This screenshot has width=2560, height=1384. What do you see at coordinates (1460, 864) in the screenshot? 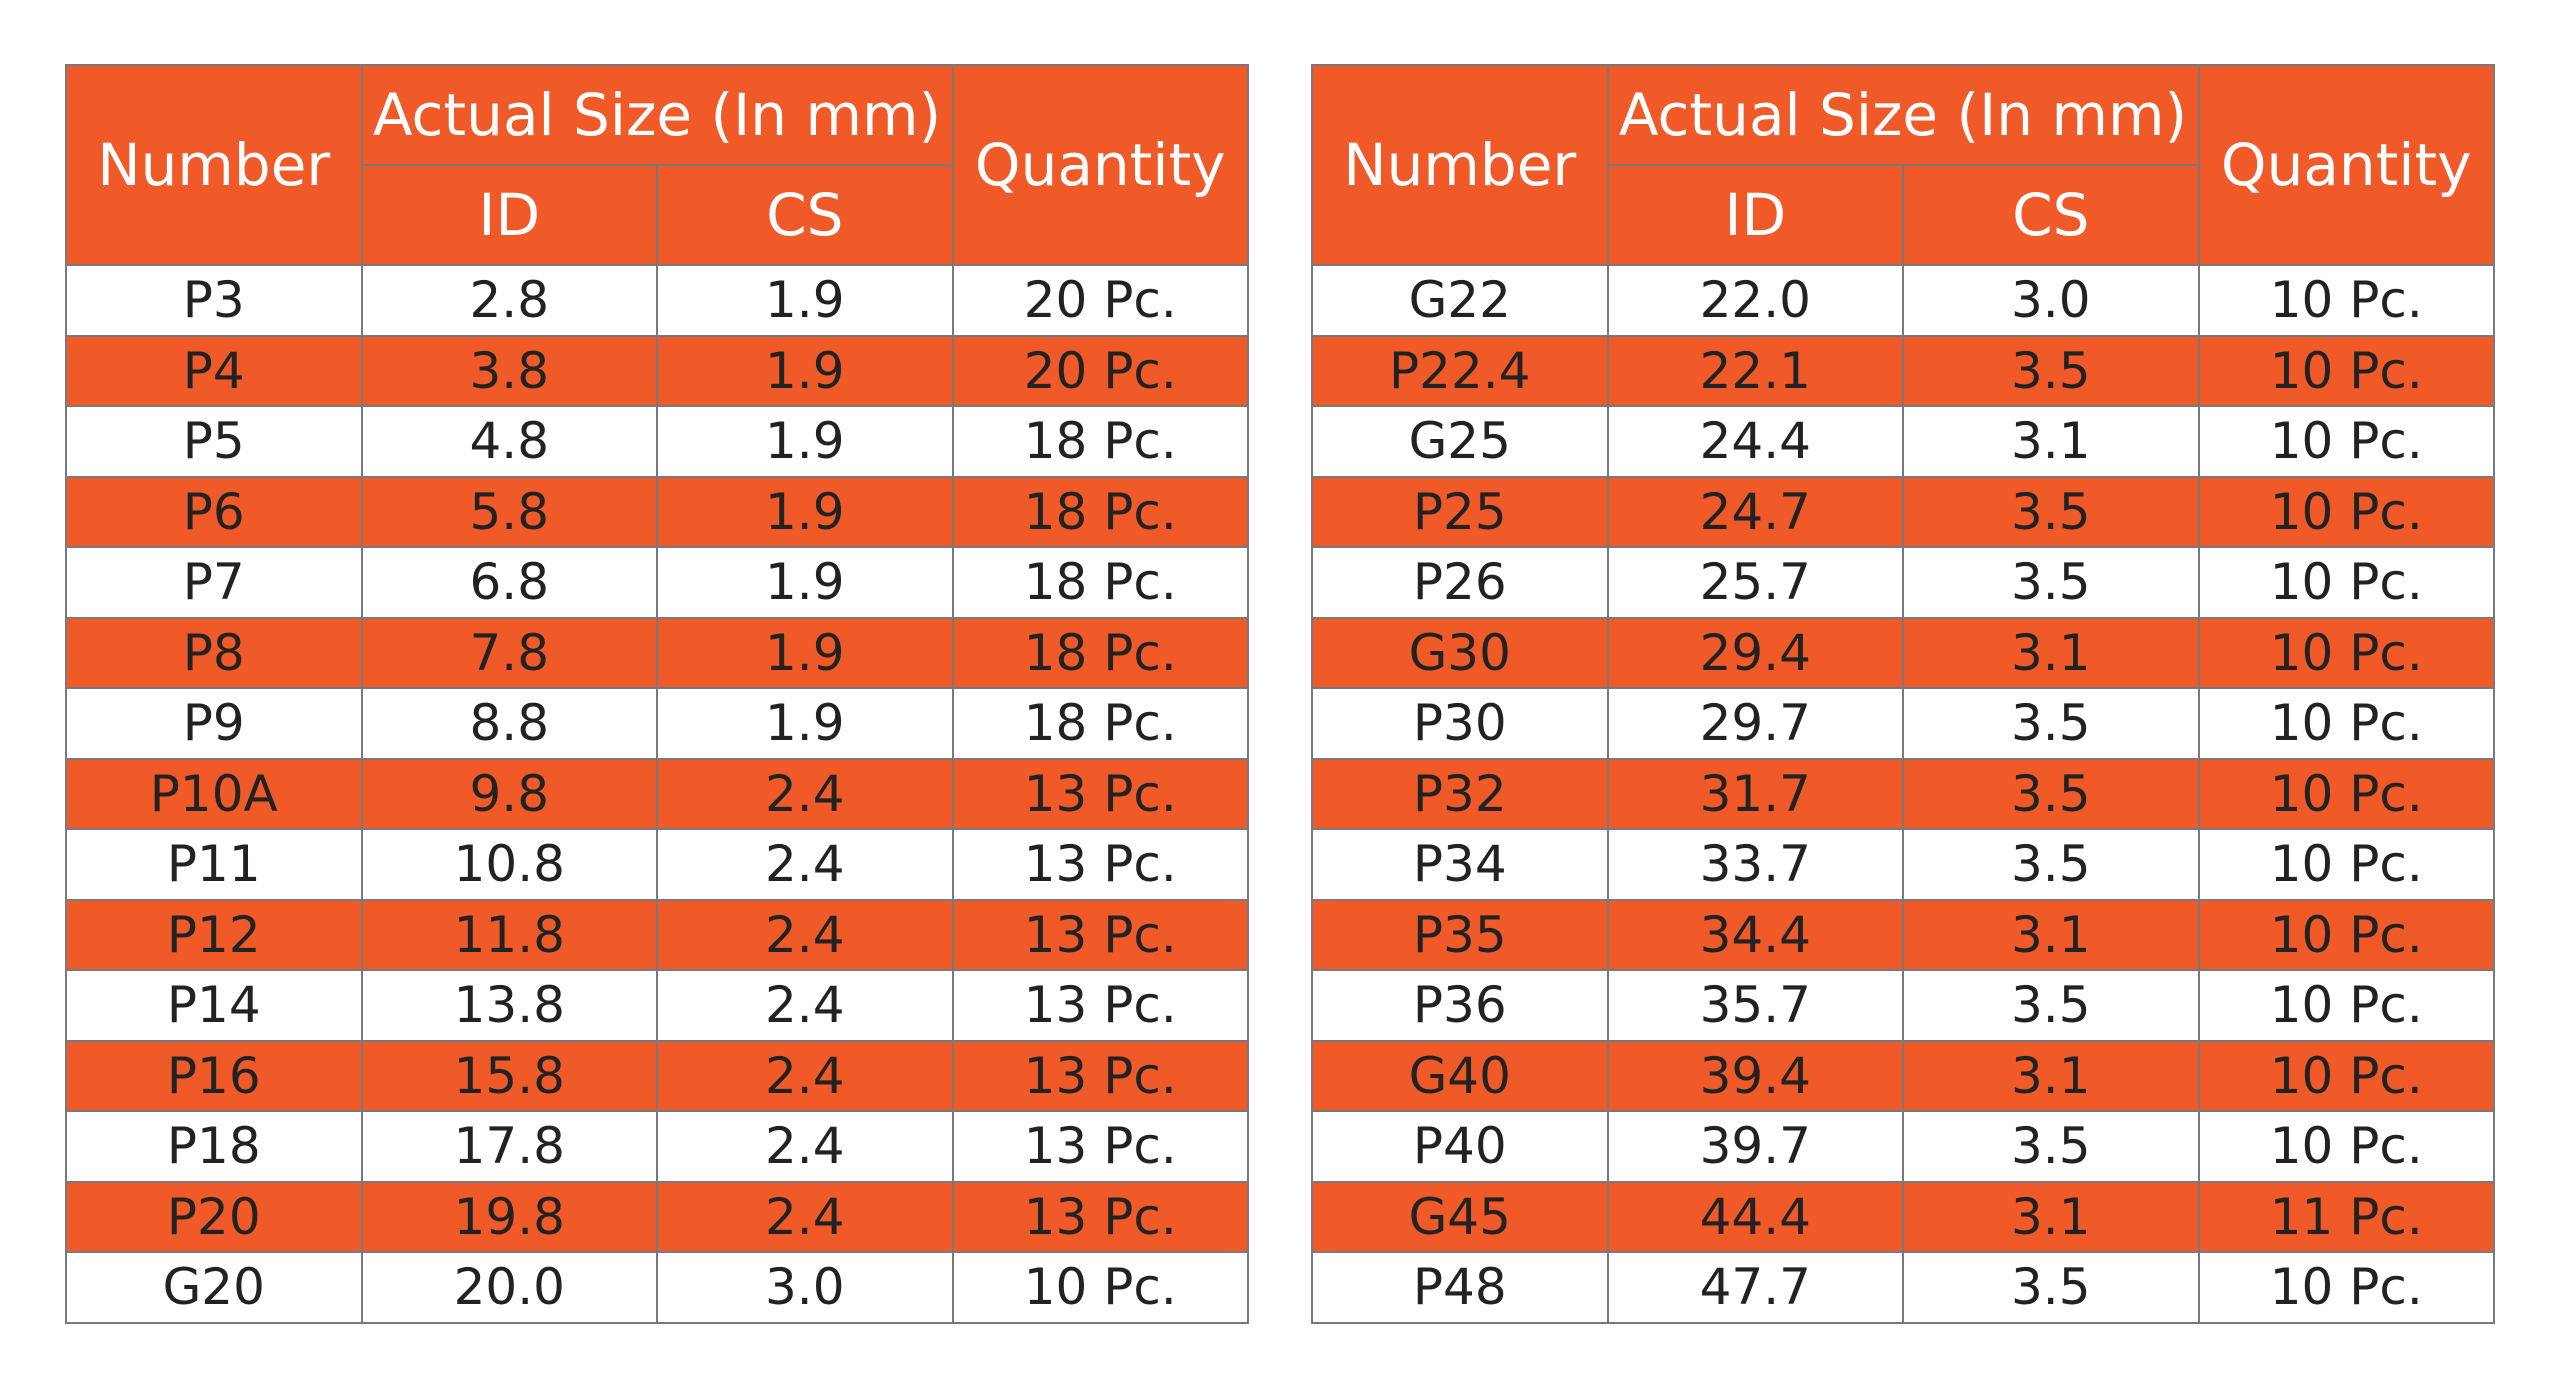
I see `table-cell: P34` at bounding box center [1460, 864].